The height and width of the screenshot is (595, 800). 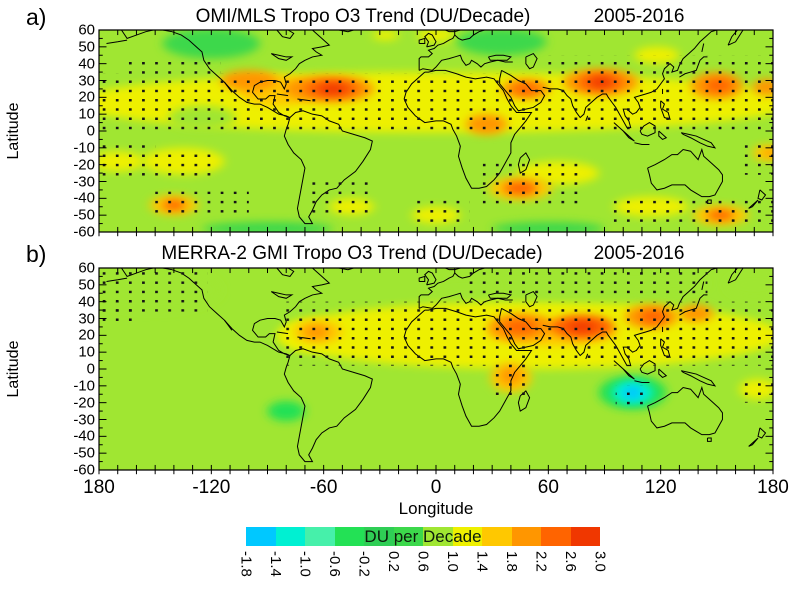 What do you see at coordinates (452, 561) in the screenshot?
I see `colorbar-tick-label: 1.0` at bounding box center [452, 561].